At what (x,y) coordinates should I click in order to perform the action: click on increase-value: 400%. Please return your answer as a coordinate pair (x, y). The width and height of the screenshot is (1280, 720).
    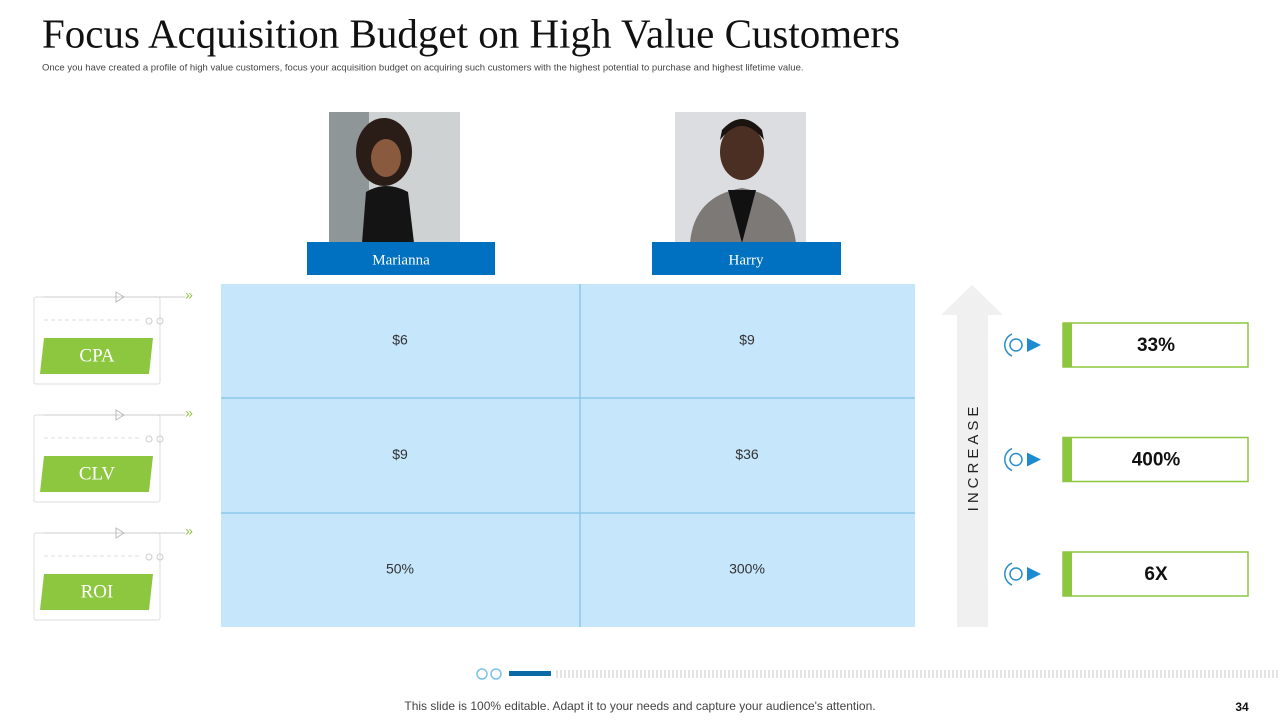
    Looking at the image, I should click on (1156, 460).